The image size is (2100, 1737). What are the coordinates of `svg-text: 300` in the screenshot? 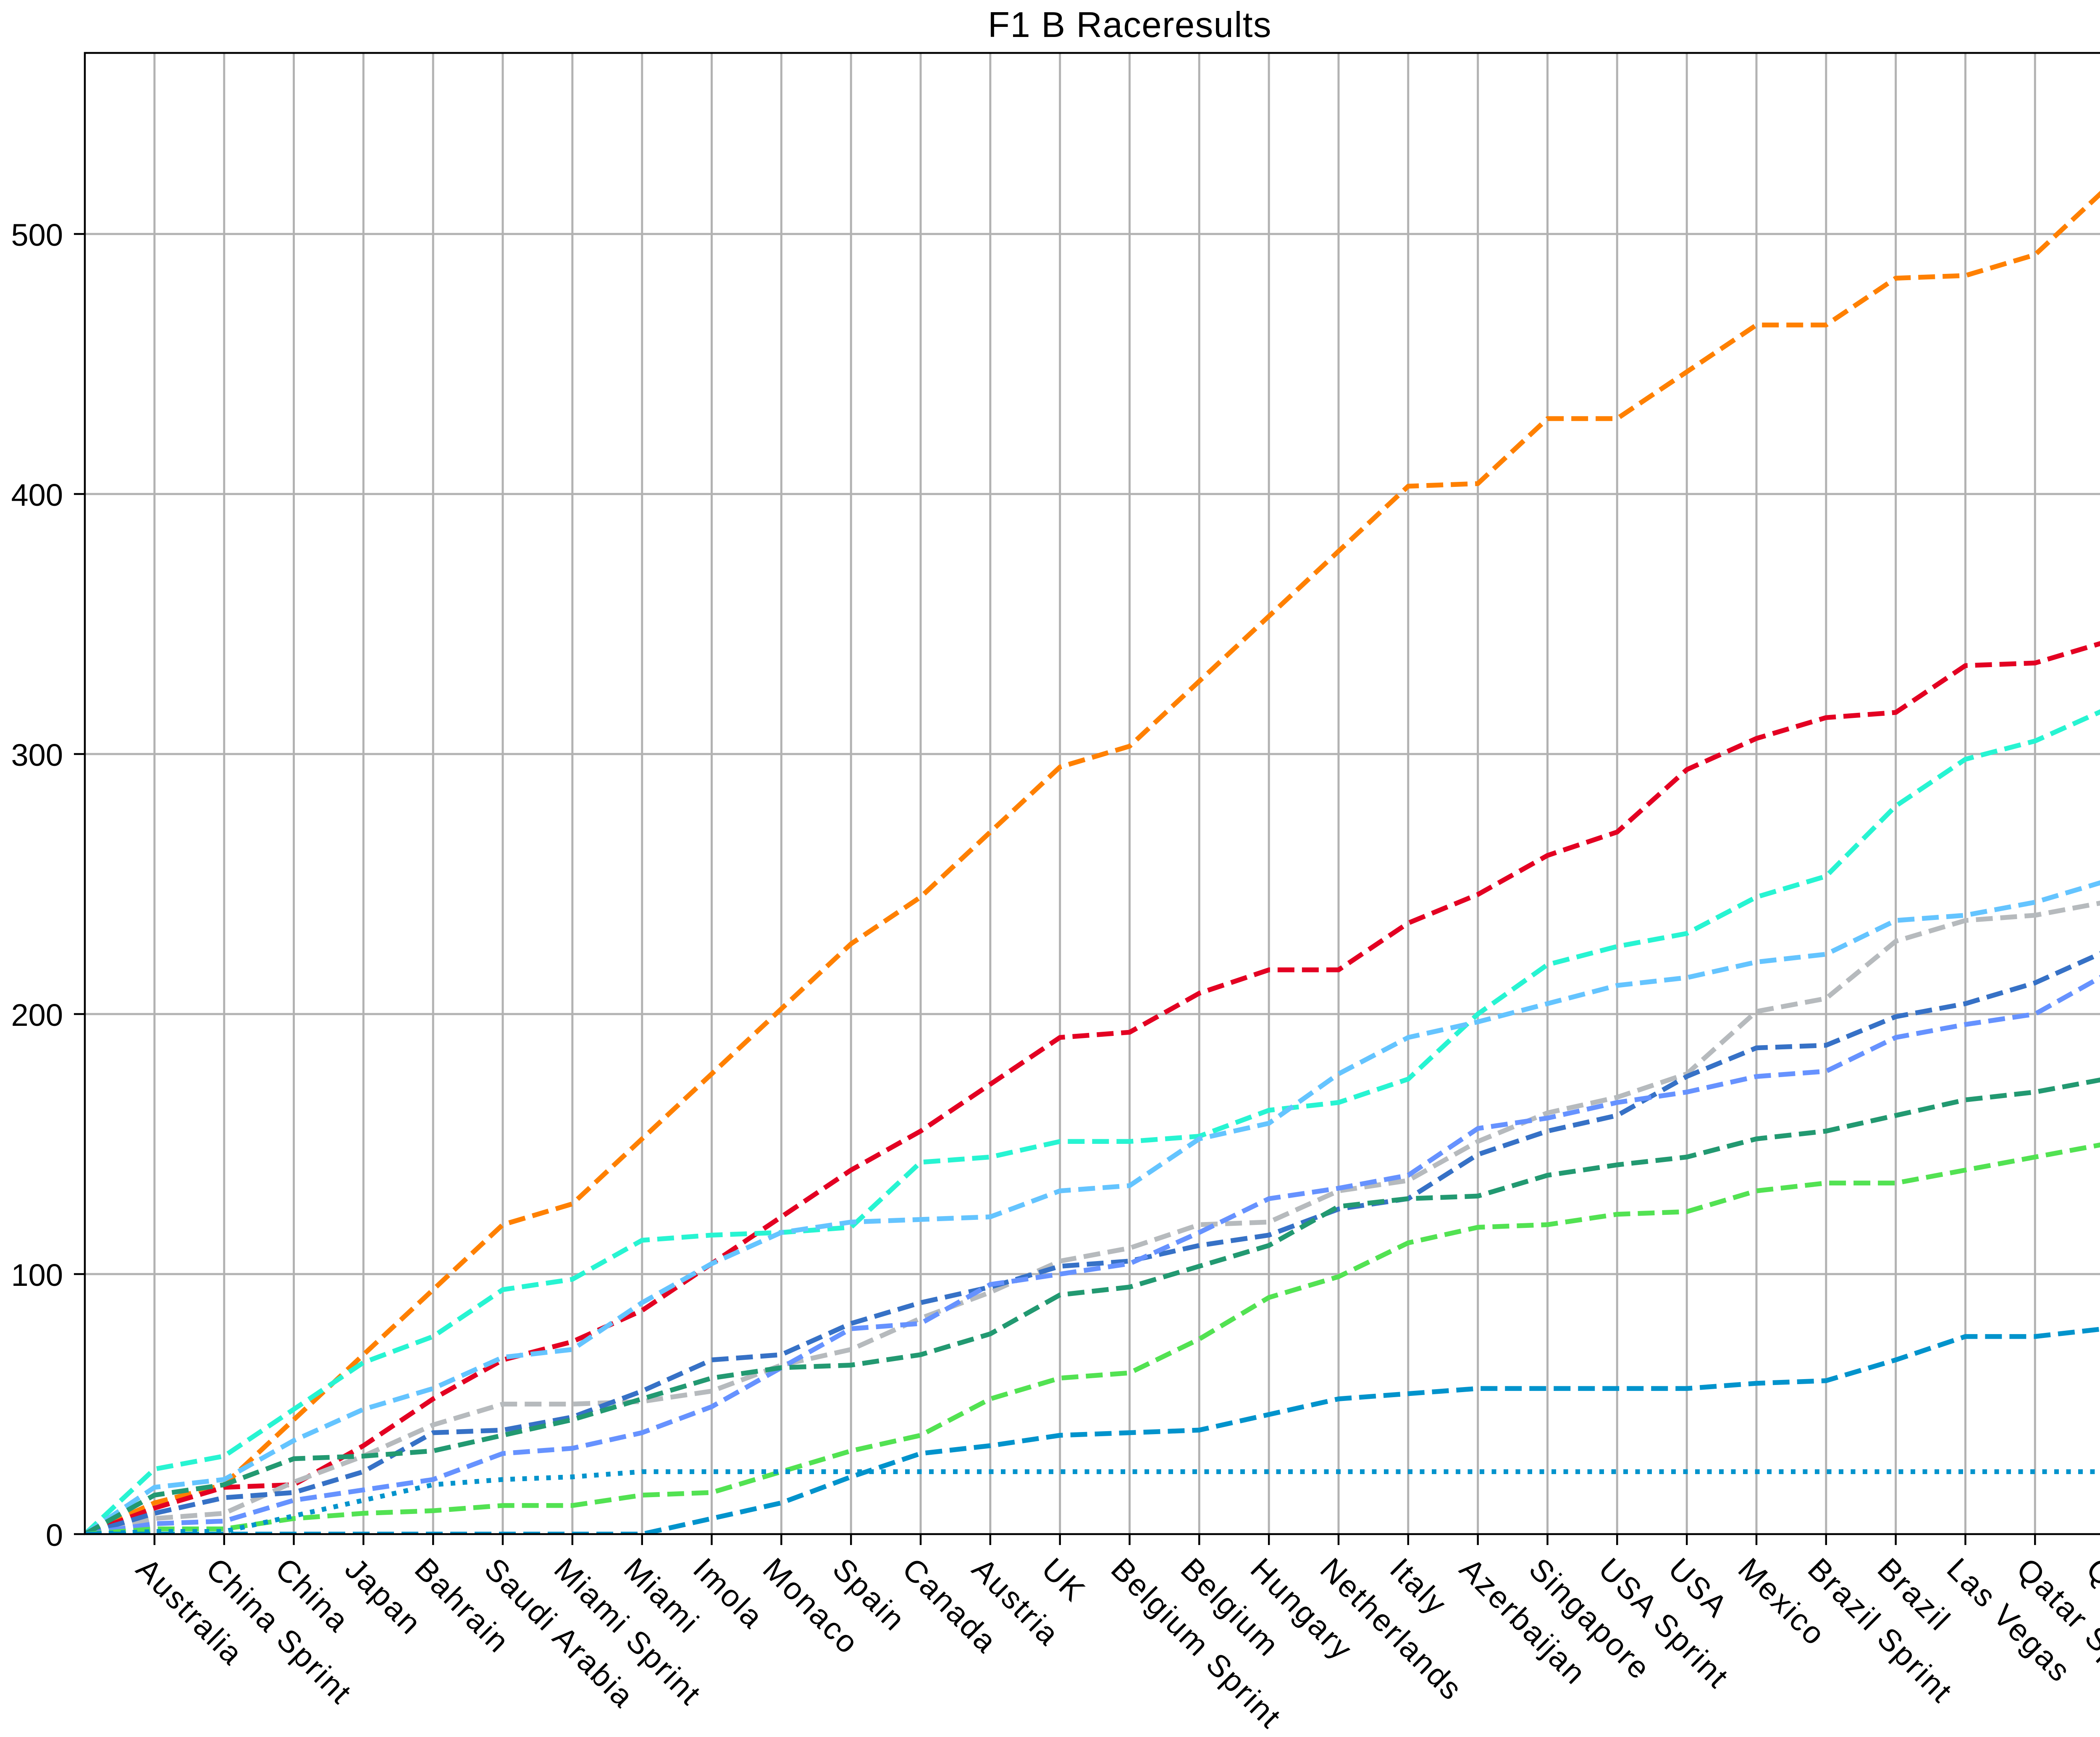 It's located at (37, 756).